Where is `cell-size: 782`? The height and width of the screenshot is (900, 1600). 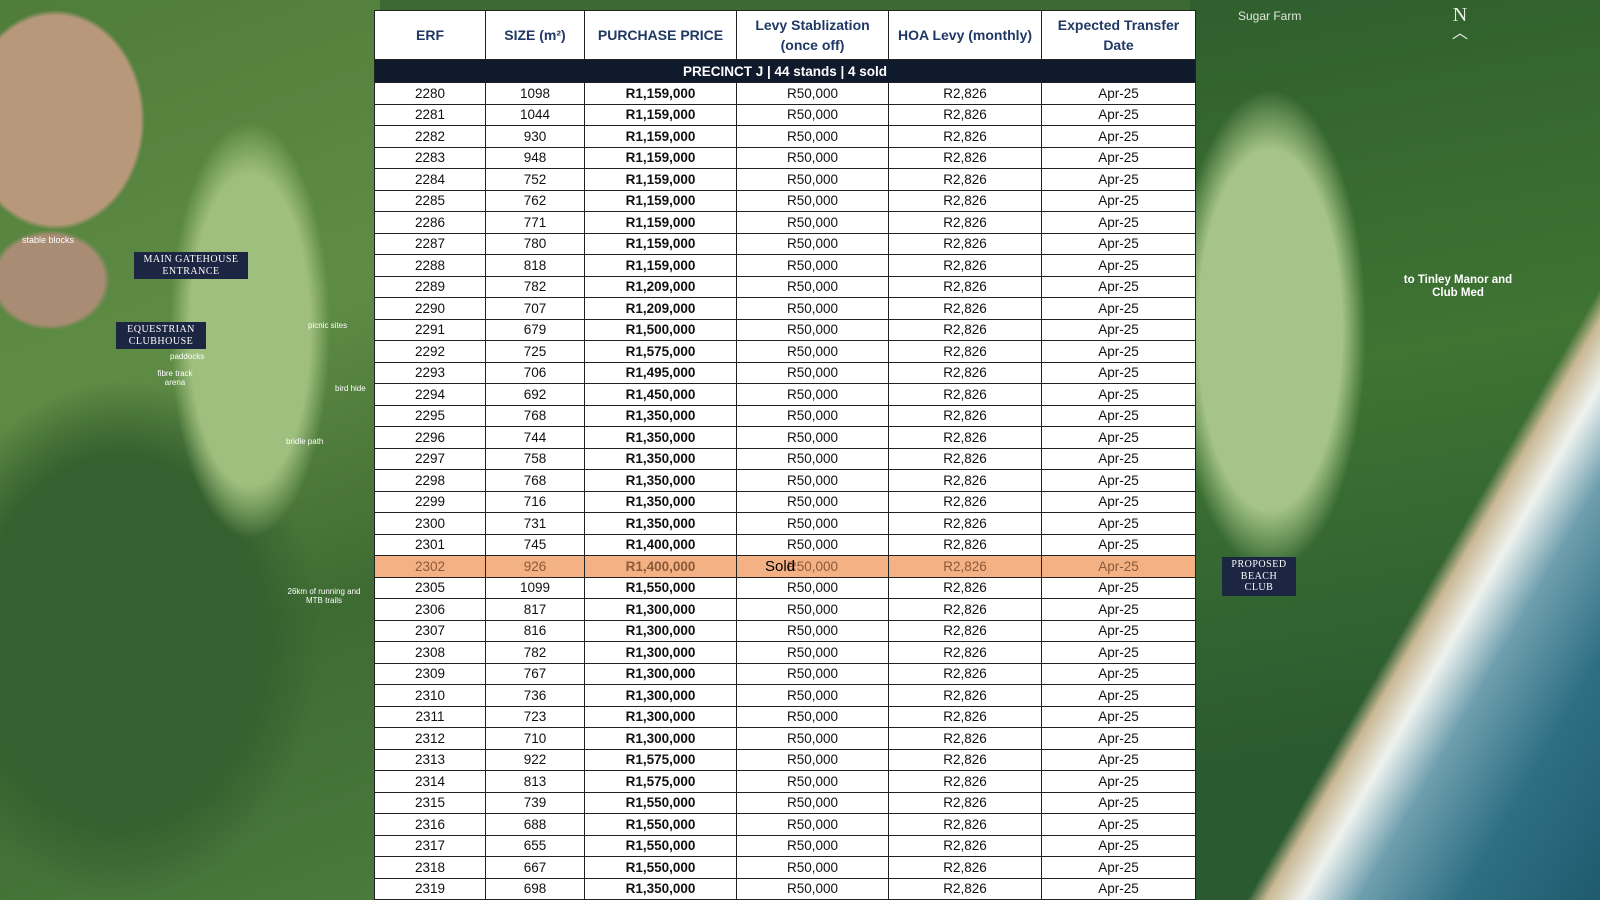 cell-size: 782 is located at coordinates (535, 286).